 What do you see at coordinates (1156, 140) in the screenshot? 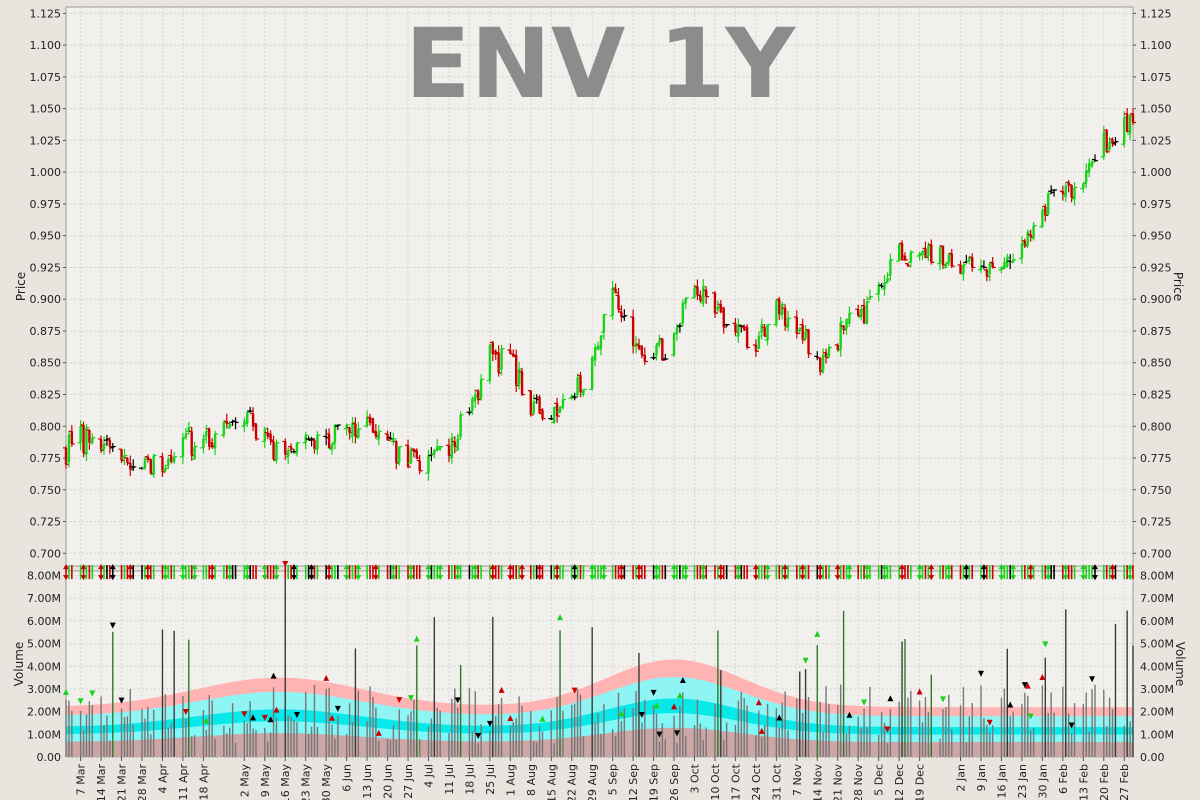
I see `price-tick-label: 1.025` at bounding box center [1156, 140].